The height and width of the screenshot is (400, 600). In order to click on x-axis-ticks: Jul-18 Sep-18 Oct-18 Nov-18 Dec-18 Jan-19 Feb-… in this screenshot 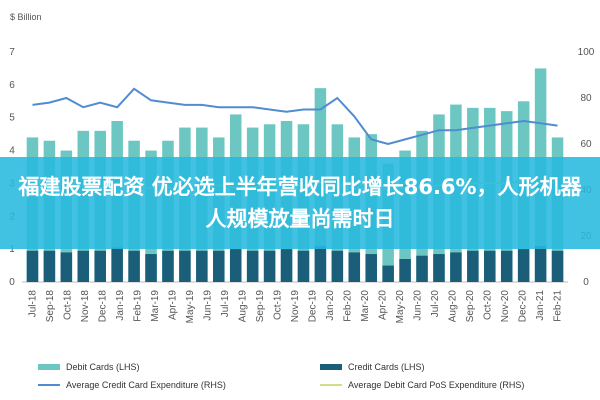, I will do `click(296, 307)`.